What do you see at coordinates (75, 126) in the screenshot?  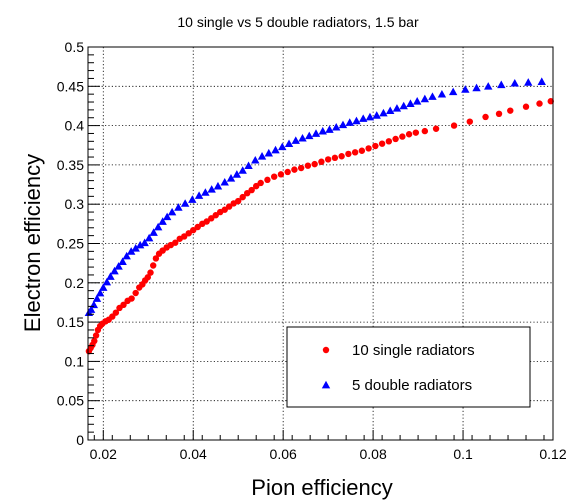 I see `y-tick-label: 0.4` at bounding box center [75, 126].